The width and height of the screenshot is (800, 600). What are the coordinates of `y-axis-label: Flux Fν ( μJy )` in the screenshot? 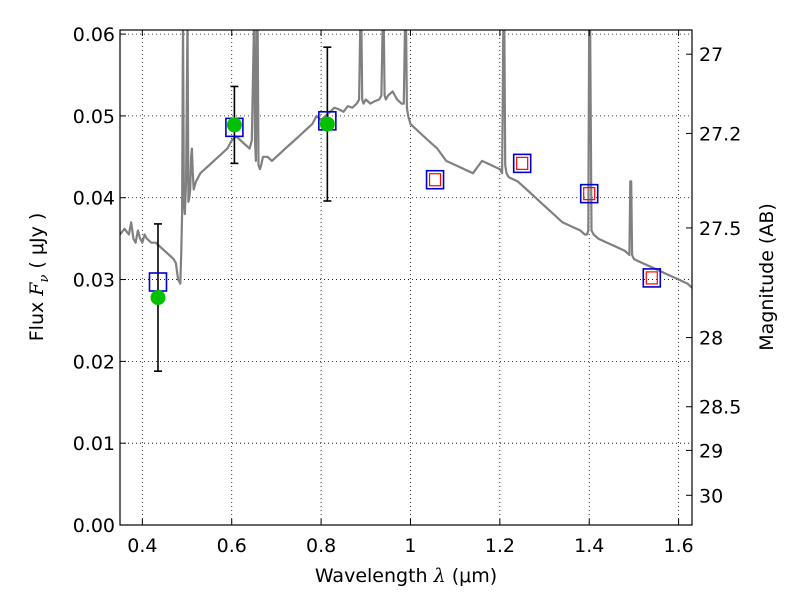 It's located at (39, 277).